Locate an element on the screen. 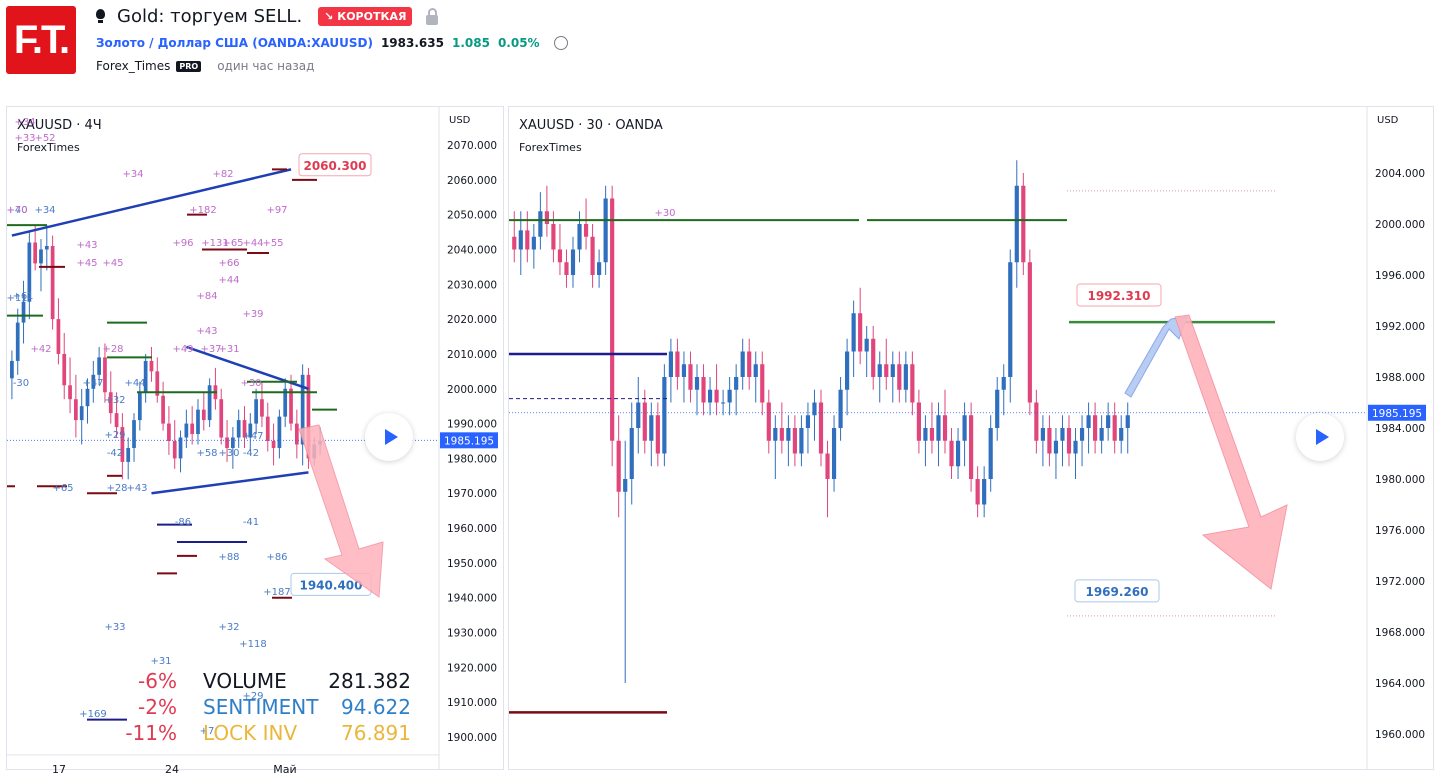  x-tick-label: 24 is located at coordinates (172, 768).